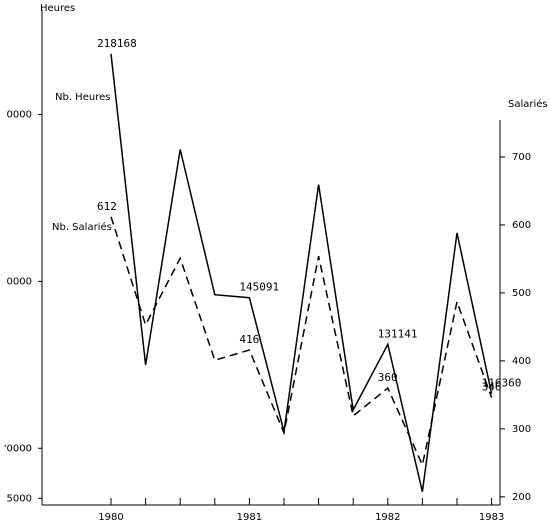 The height and width of the screenshot is (528, 550). I want to click on value-label: 145091, so click(259, 287).